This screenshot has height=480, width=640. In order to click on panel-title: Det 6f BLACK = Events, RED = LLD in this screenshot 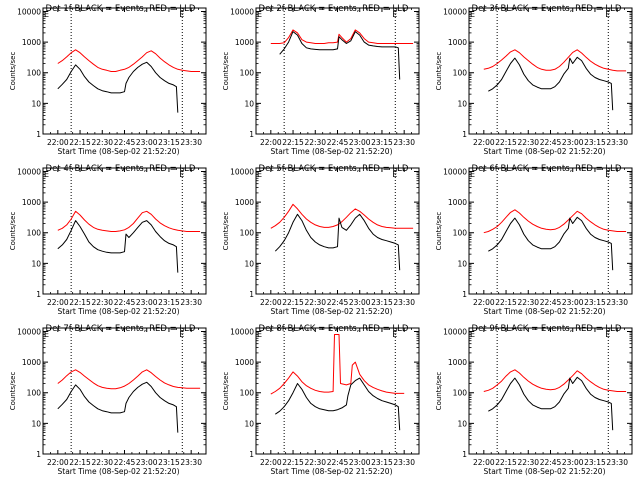, I will do `click(547, 169)`.